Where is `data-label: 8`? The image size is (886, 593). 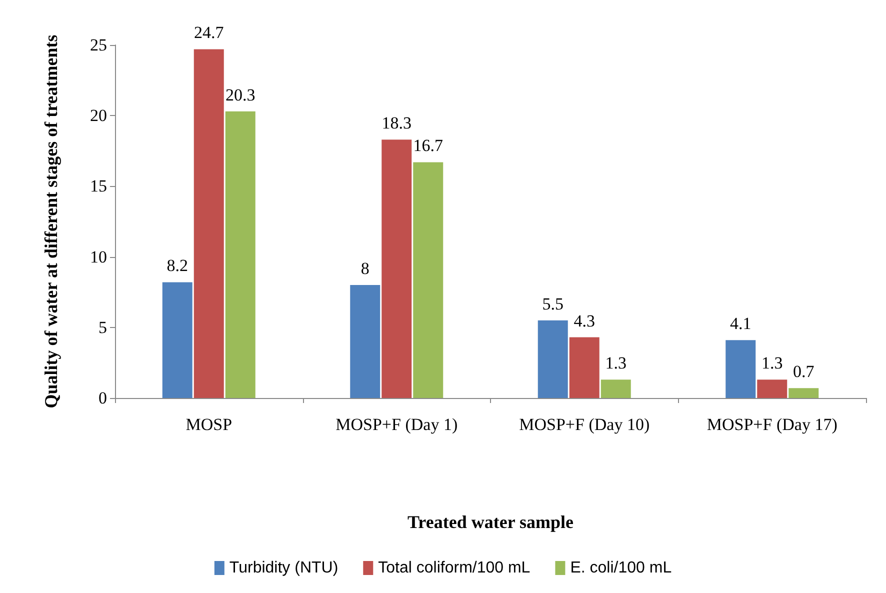
data-label: 8 is located at coordinates (365, 268).